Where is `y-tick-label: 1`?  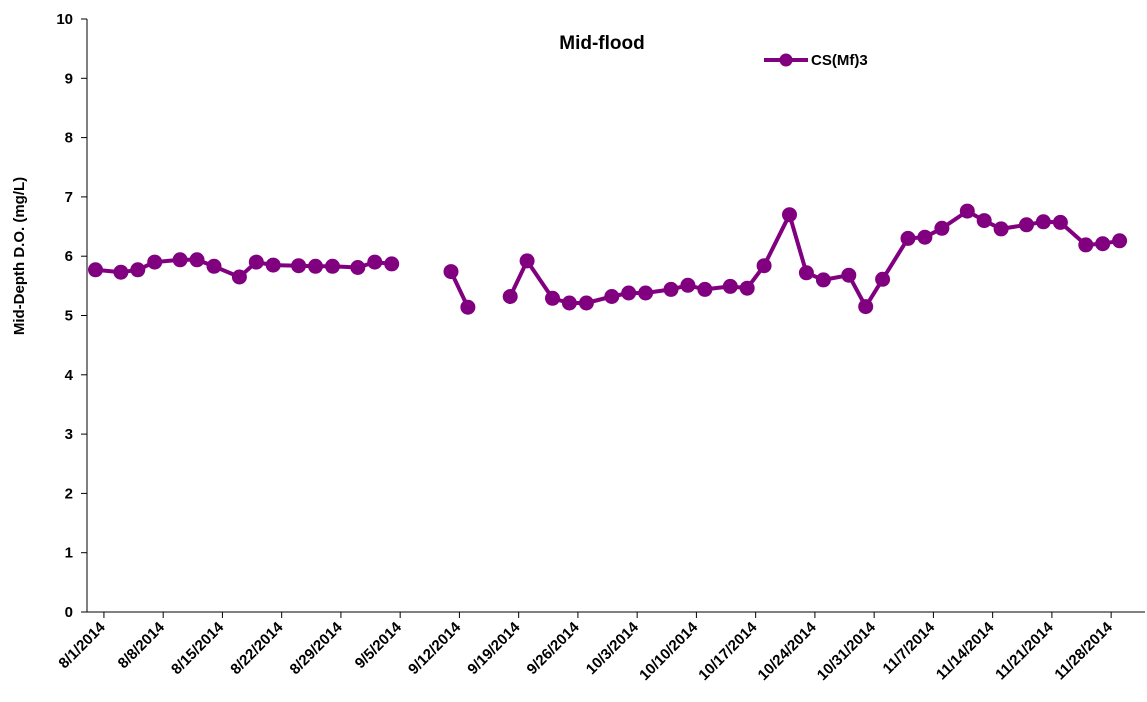 y-tick-label: 1 is located at coordinates (69, 553).